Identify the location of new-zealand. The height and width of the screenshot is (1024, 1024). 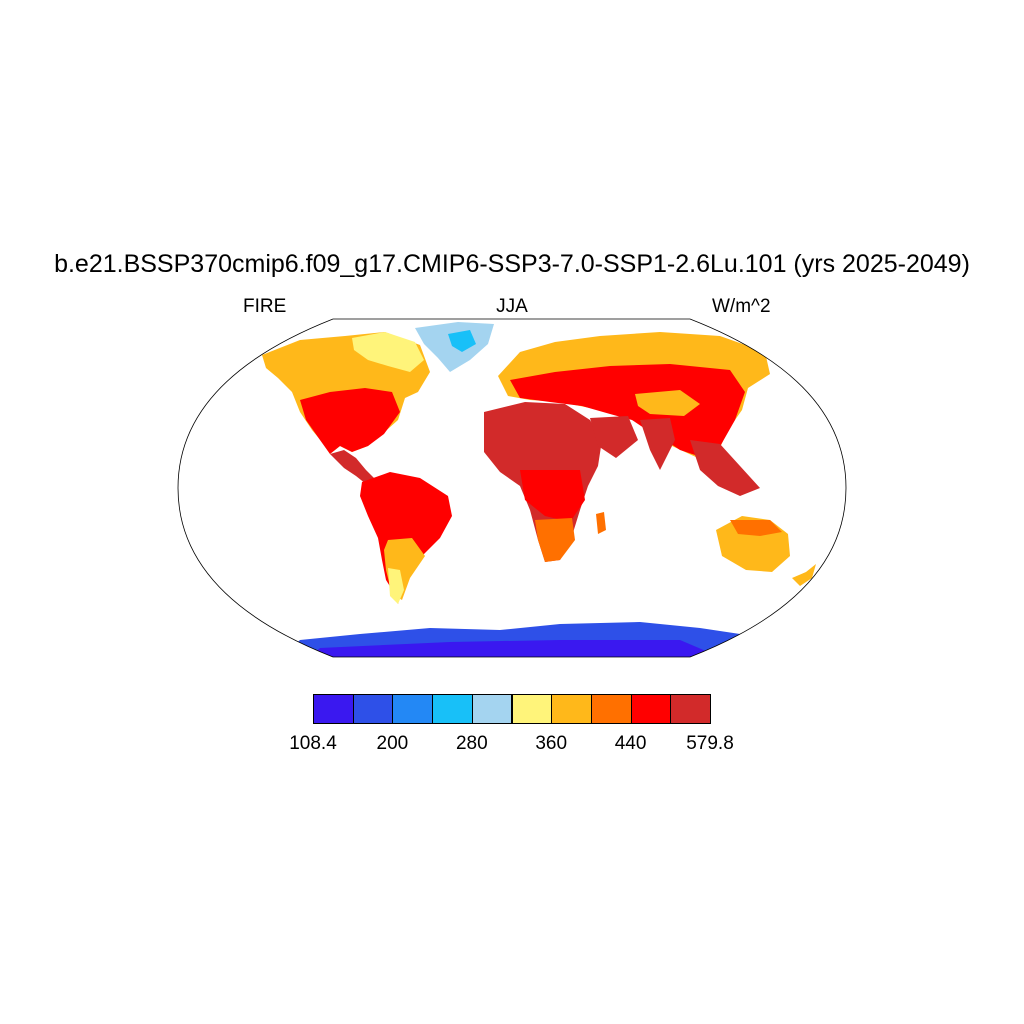
(804, 575).